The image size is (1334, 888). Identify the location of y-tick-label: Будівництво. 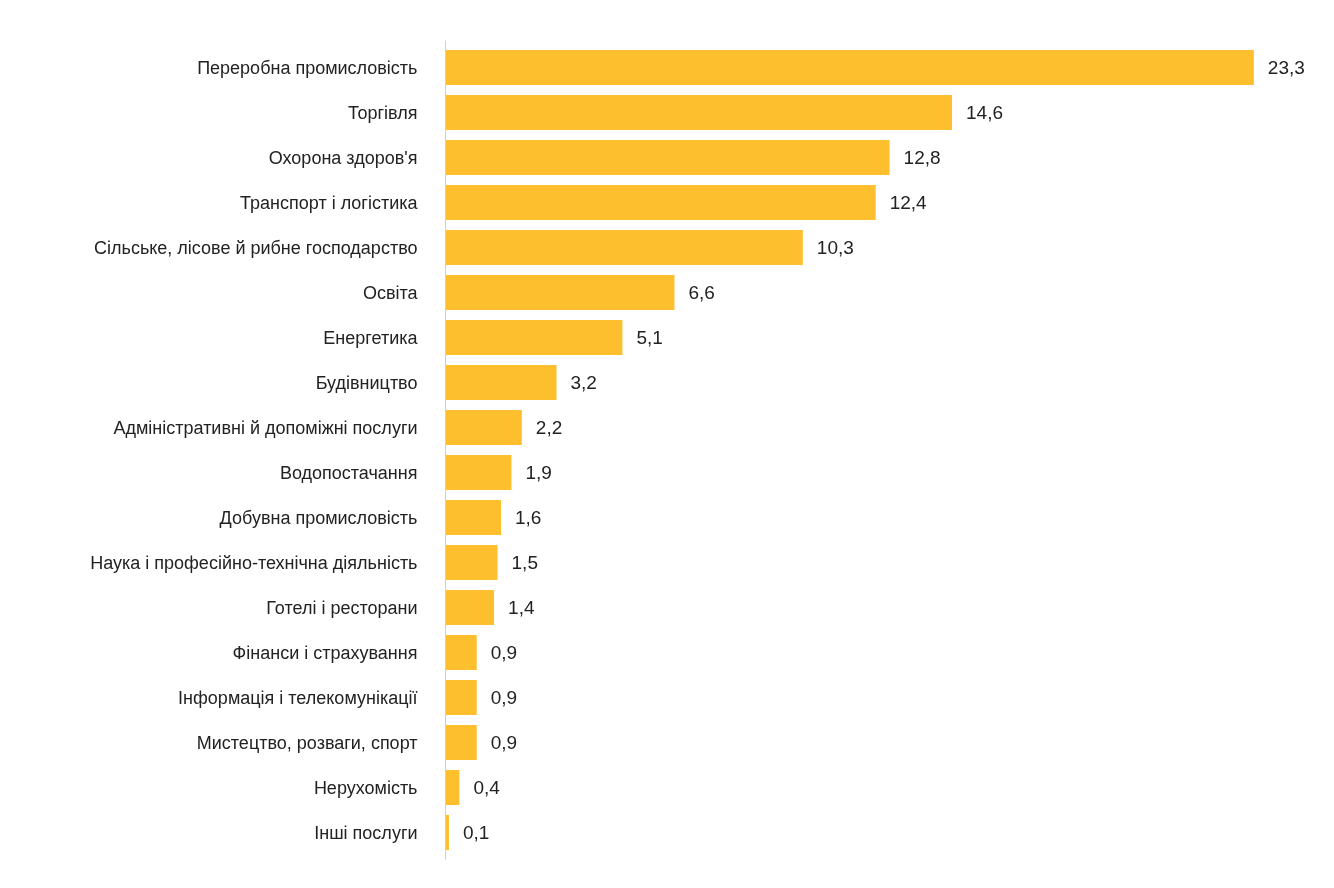
(366, 382).